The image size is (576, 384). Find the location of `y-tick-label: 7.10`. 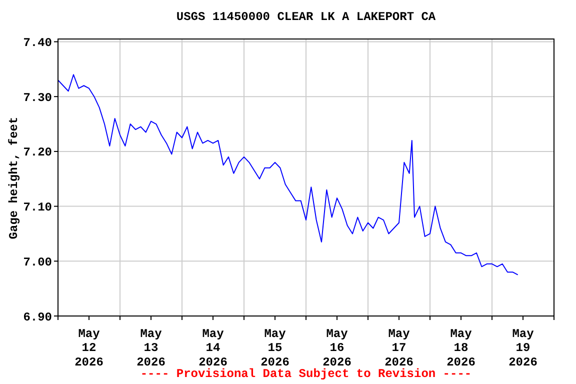

y-tick-label: 7.10 is located at coordinates (37, 207).